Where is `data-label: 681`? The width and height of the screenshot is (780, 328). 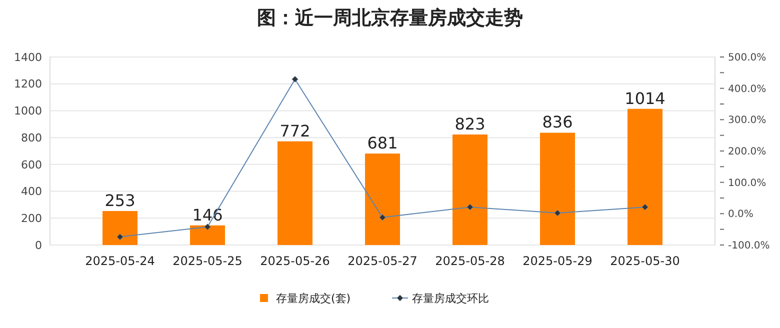
data-label: 681 is located at coordinates (382, 143).